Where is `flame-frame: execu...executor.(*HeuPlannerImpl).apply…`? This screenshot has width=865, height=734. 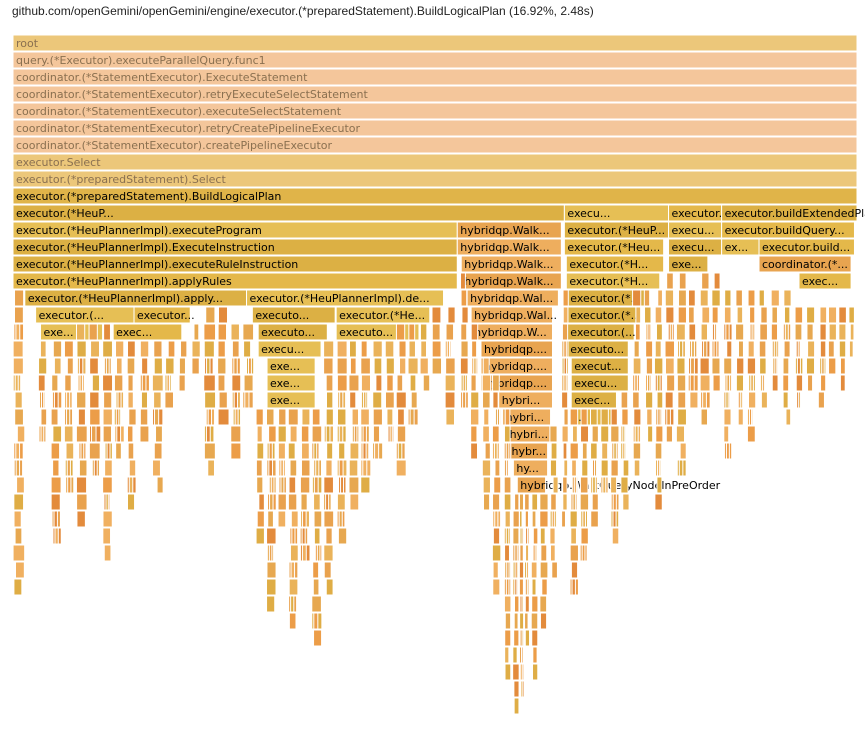 flame-frame: execu...executor.(*HeuPlannerImpl).apply… is located at coordinates (599, 383).